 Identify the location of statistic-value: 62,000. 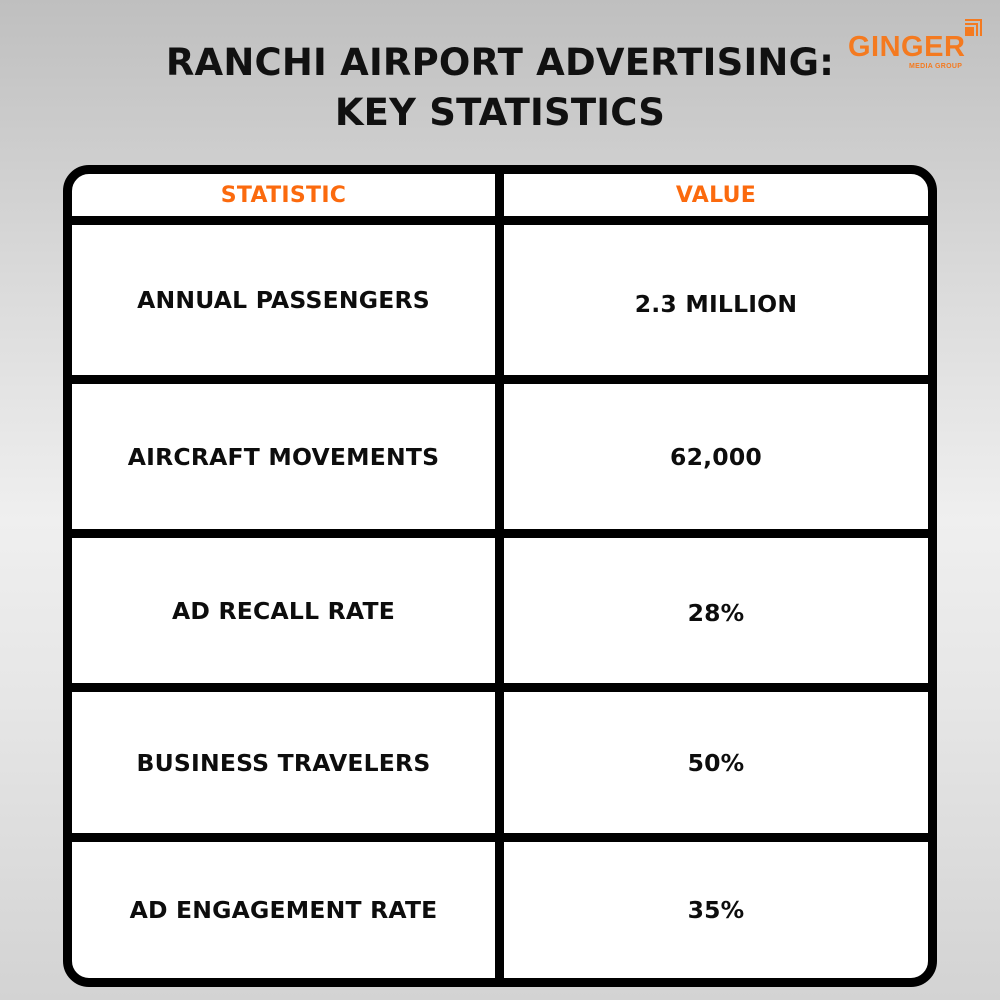
(716, 456).